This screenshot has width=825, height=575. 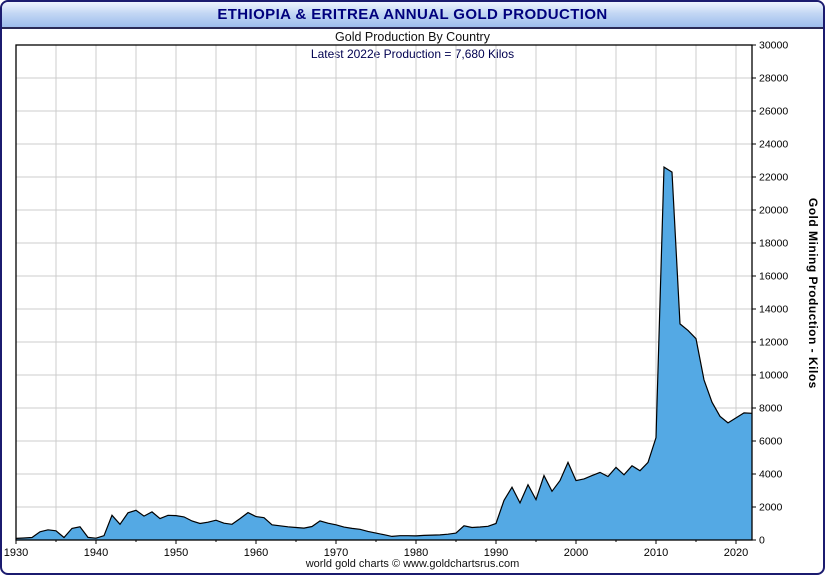 I want to click on latest-production-annotation: Latest 2022e Production = 7,680 Kilos, so click(x=412, y=54).